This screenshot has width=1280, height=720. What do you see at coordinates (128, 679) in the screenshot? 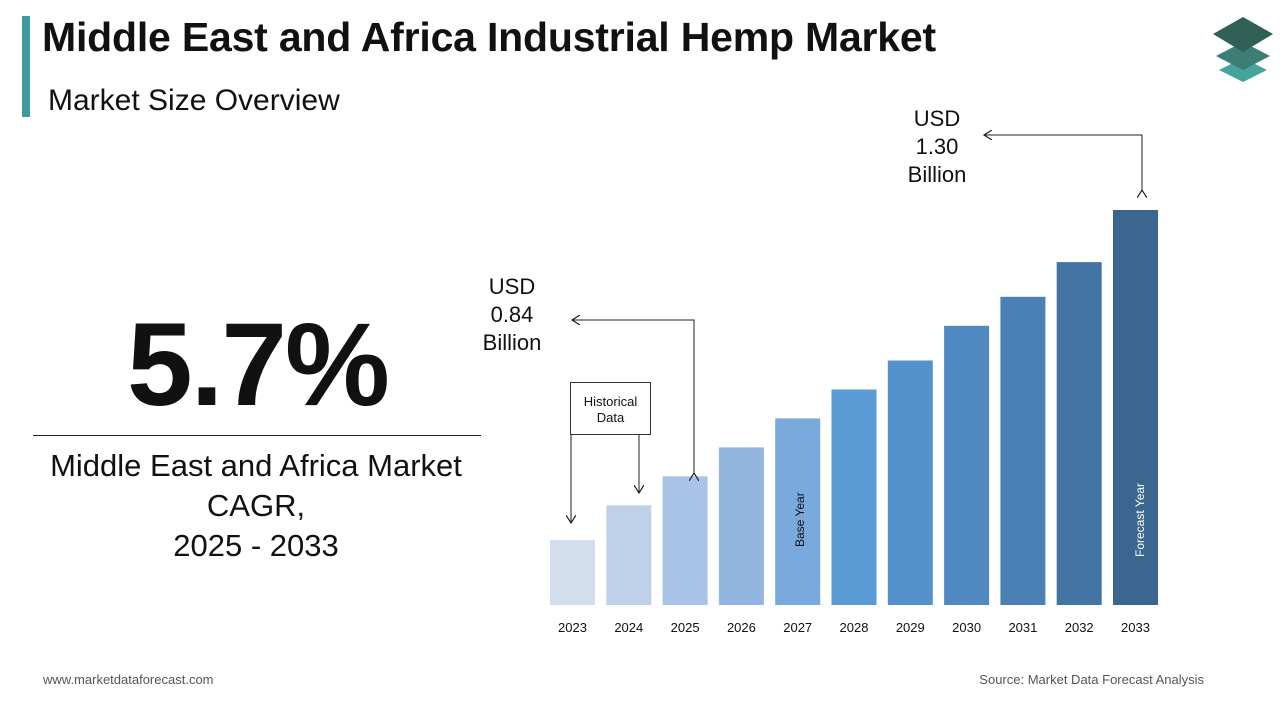
I see `footer-website: www.marketdataforecast.com` at bounding box center [128, 679].